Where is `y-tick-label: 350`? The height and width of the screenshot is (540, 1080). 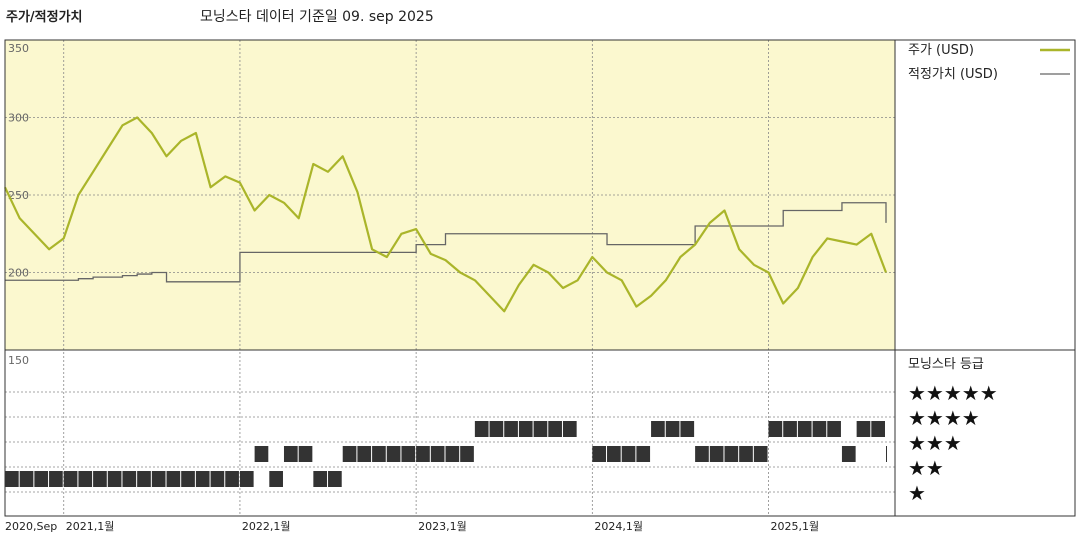
y-tick-label: 350 is located at coordinates (18, 48).